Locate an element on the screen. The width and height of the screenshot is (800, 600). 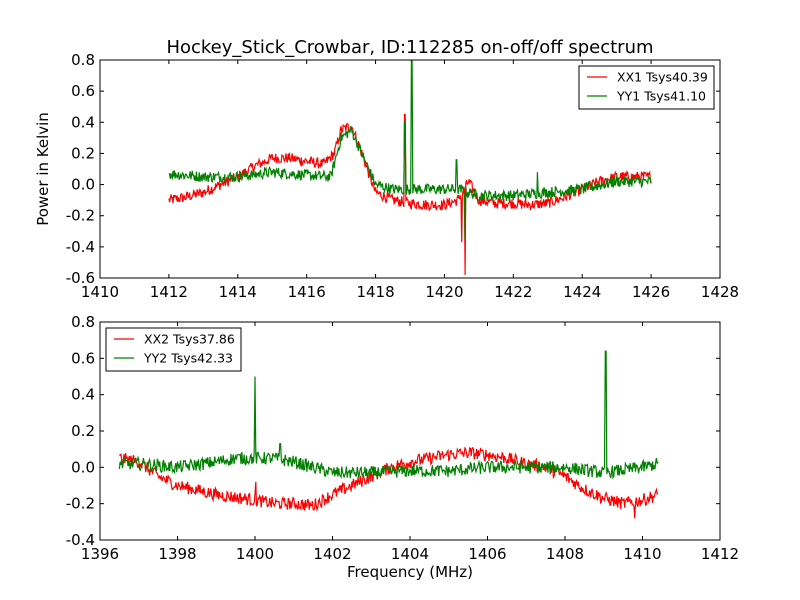
x-tick-label: 1420 is located at coordinates (444, 292).